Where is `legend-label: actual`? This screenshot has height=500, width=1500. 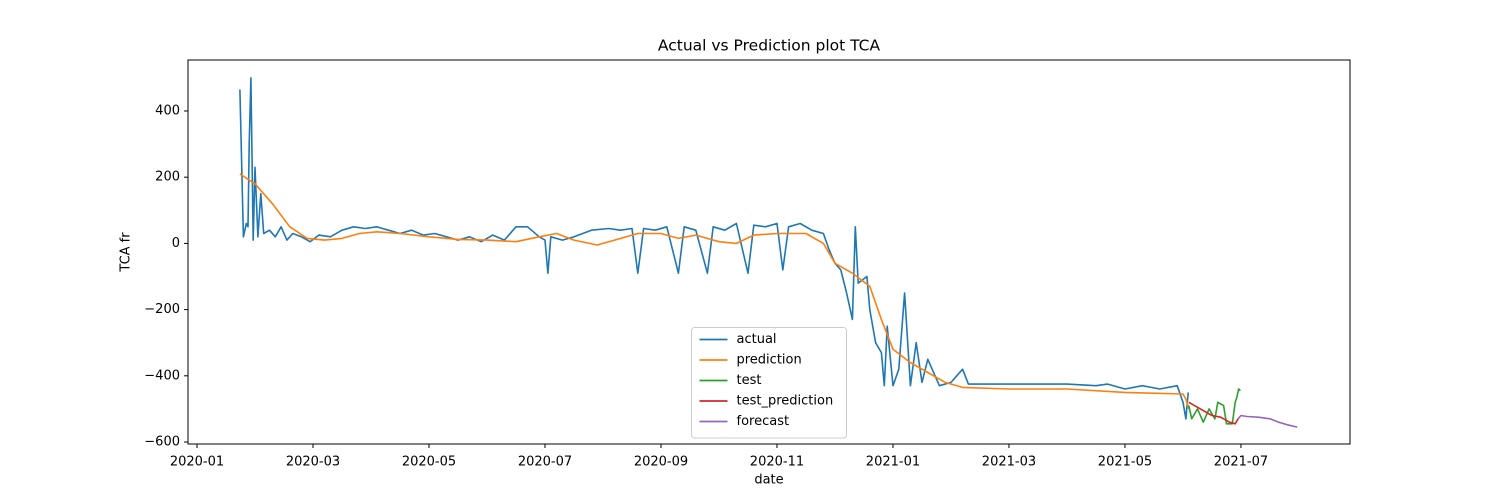 legend-label: actual is located at coordinates (757, 339).